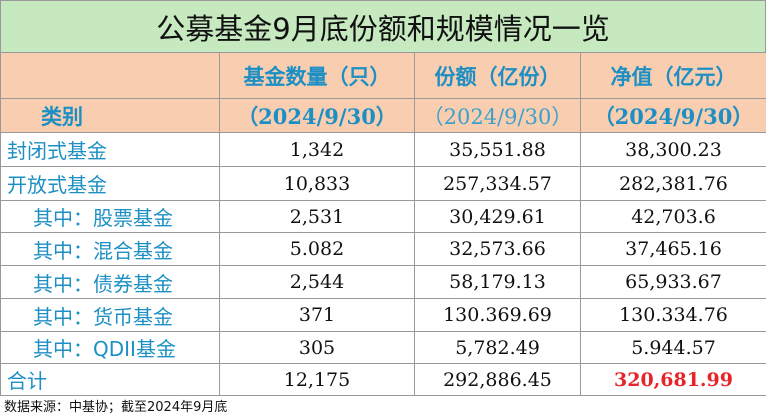 The height and width of the screenshot is (415, 766). I want to click on header-row: 基金数量（只）份额（亿份）净值（亿元）, so click(383, 76).